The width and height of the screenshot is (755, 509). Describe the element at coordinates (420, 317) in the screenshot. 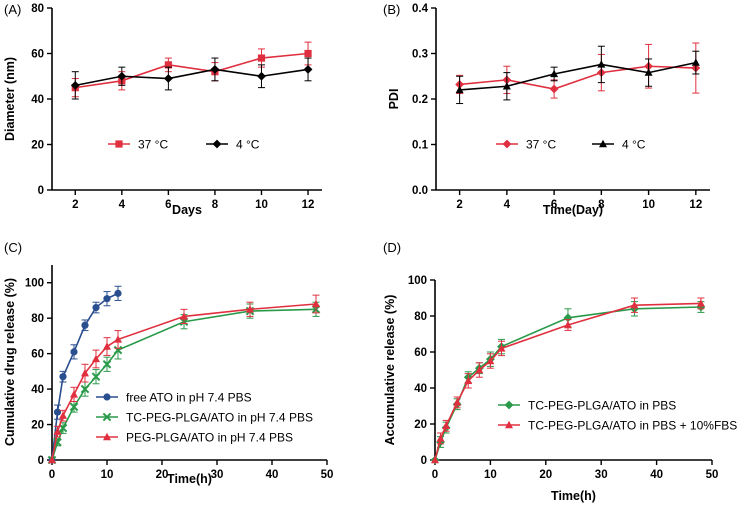

I see `y-tick-label: 80` at that location.